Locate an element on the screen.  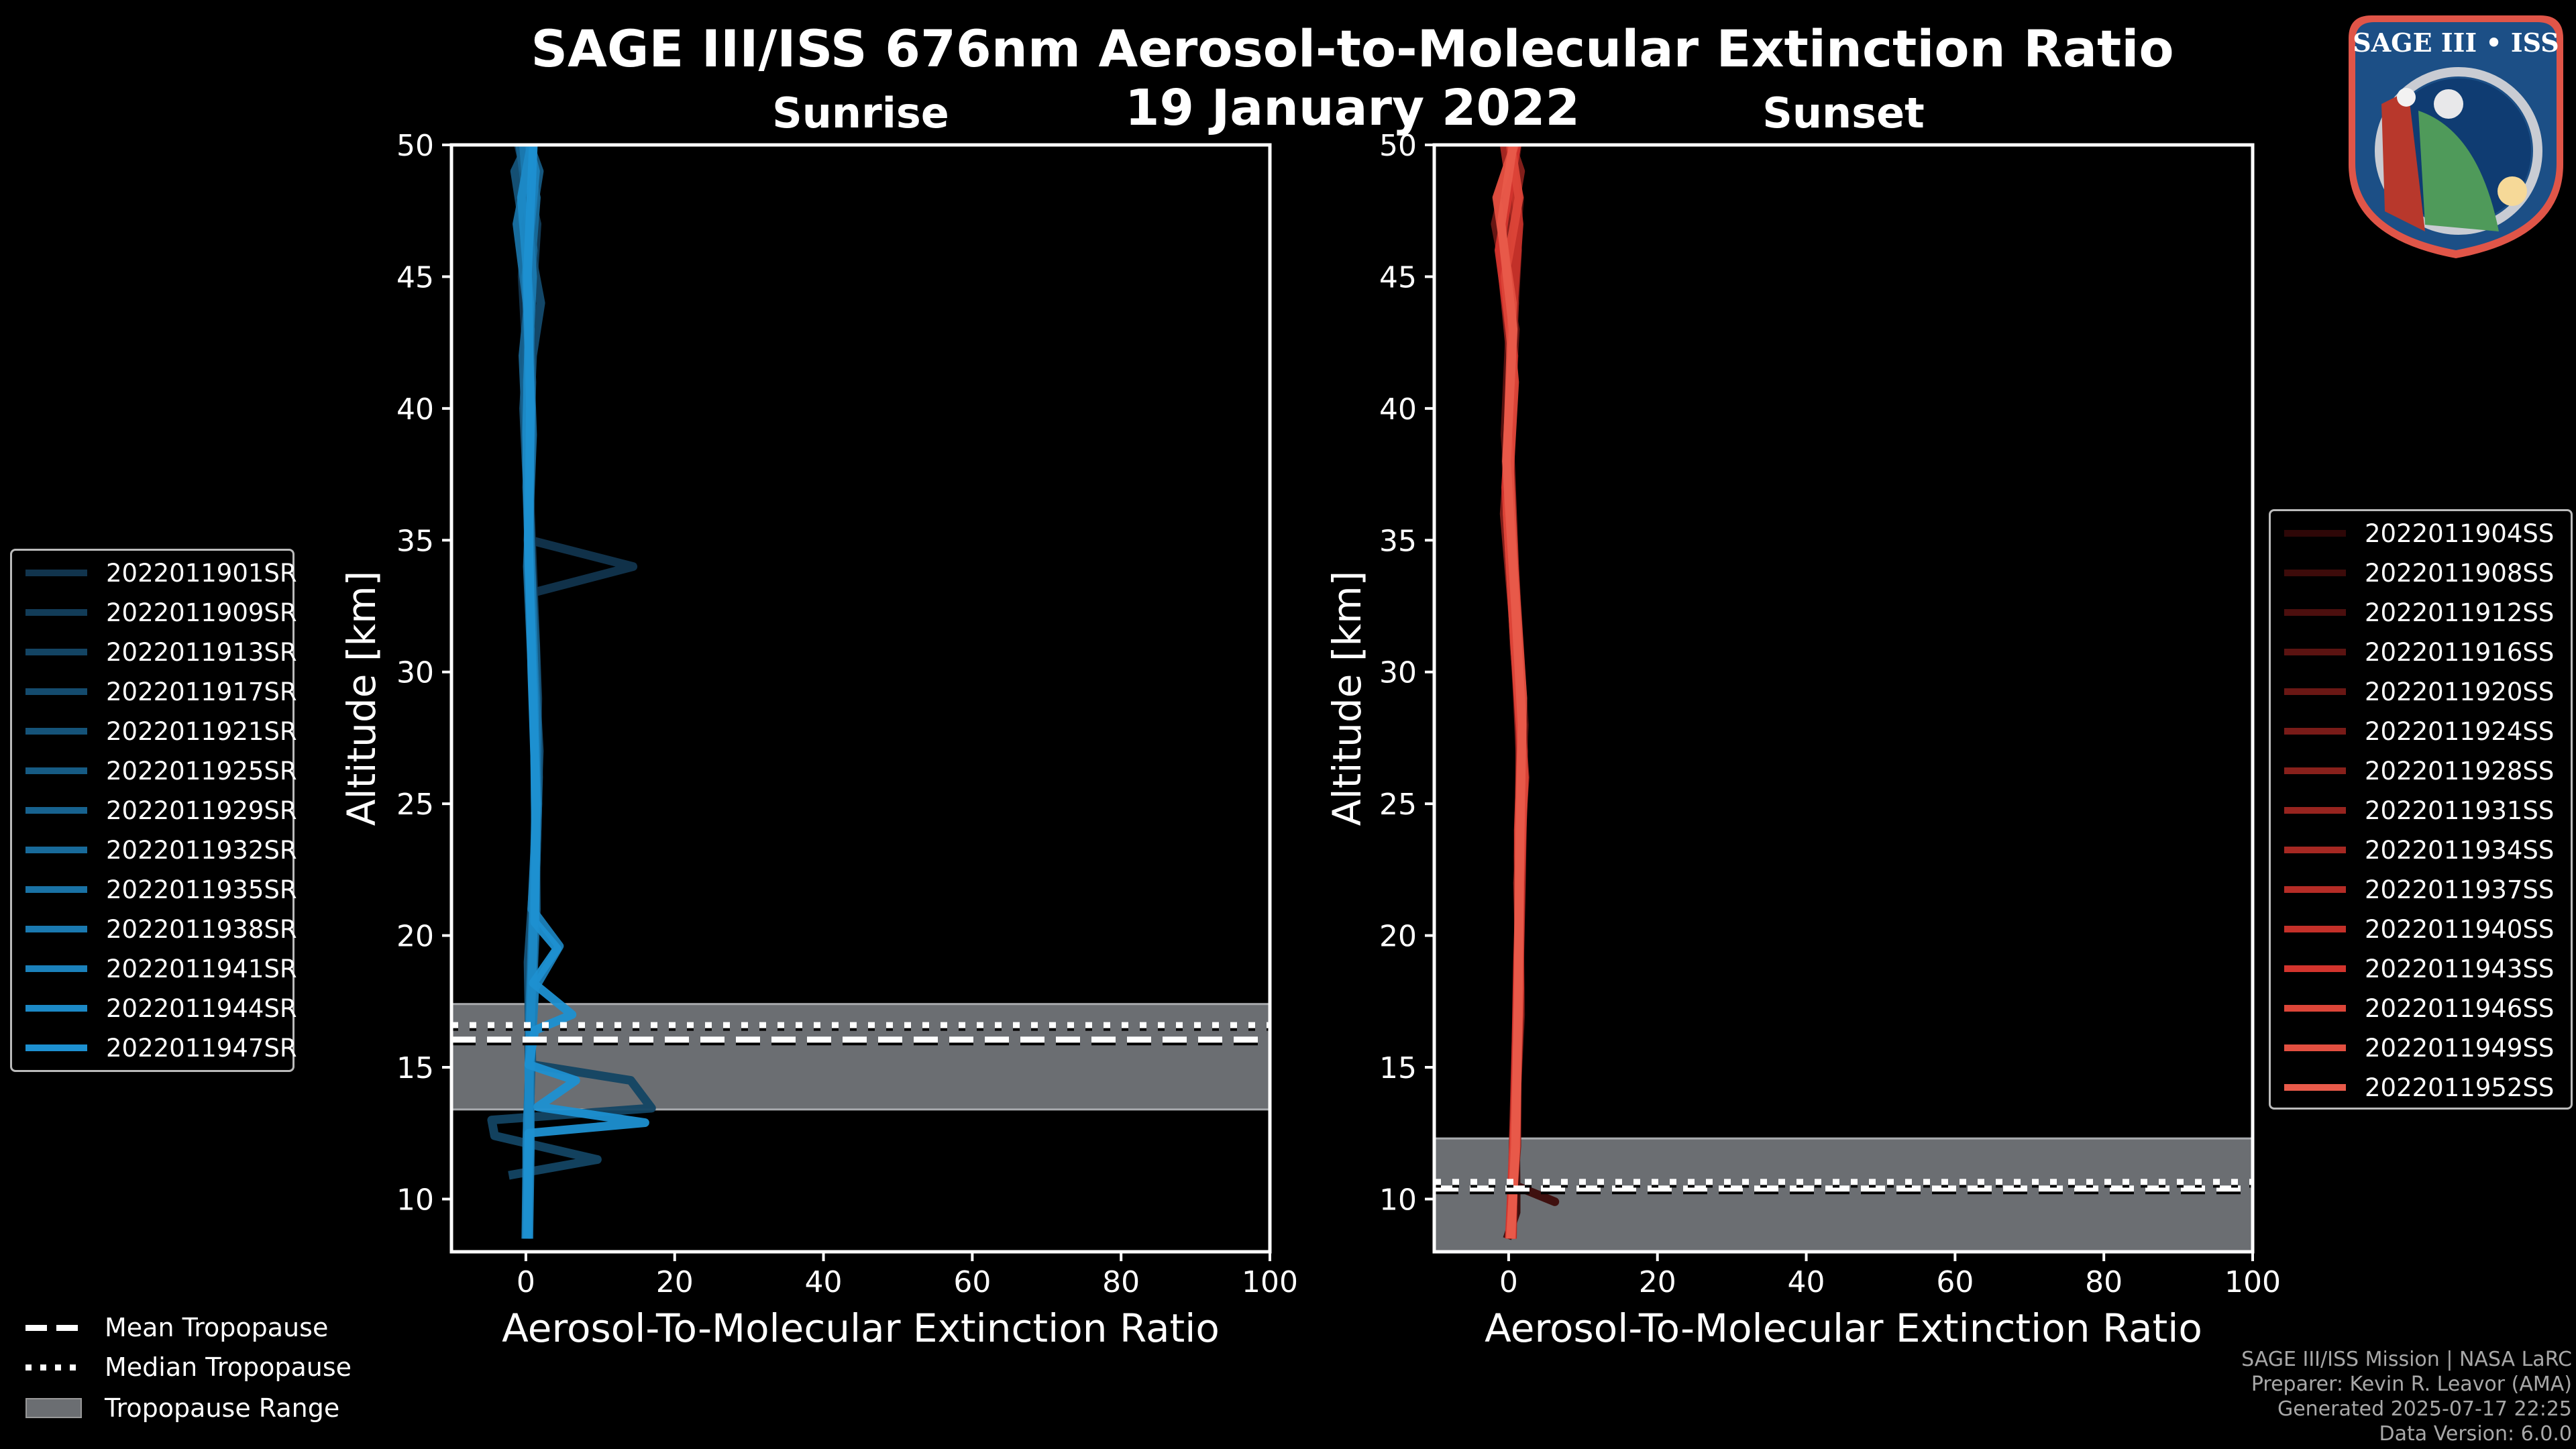
footer-mission: SAGE III/ISS Mission | NASA LaRC is located at coordinates (2406, 1359).